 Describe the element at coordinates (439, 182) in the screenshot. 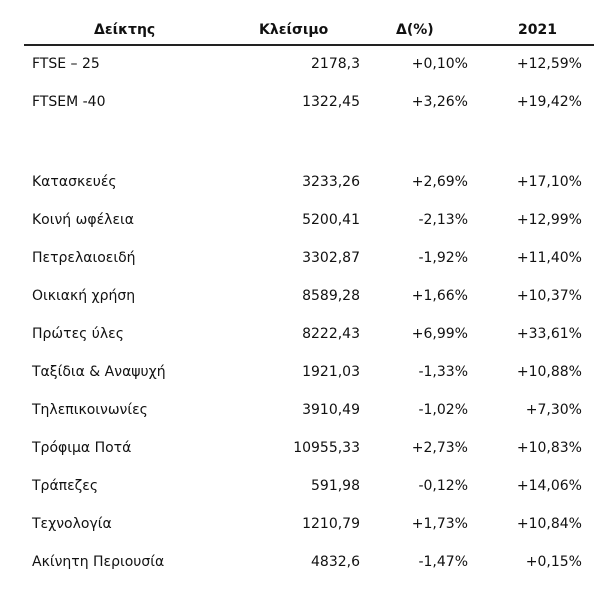

I see `row-change-value: +2,69%` at that location.